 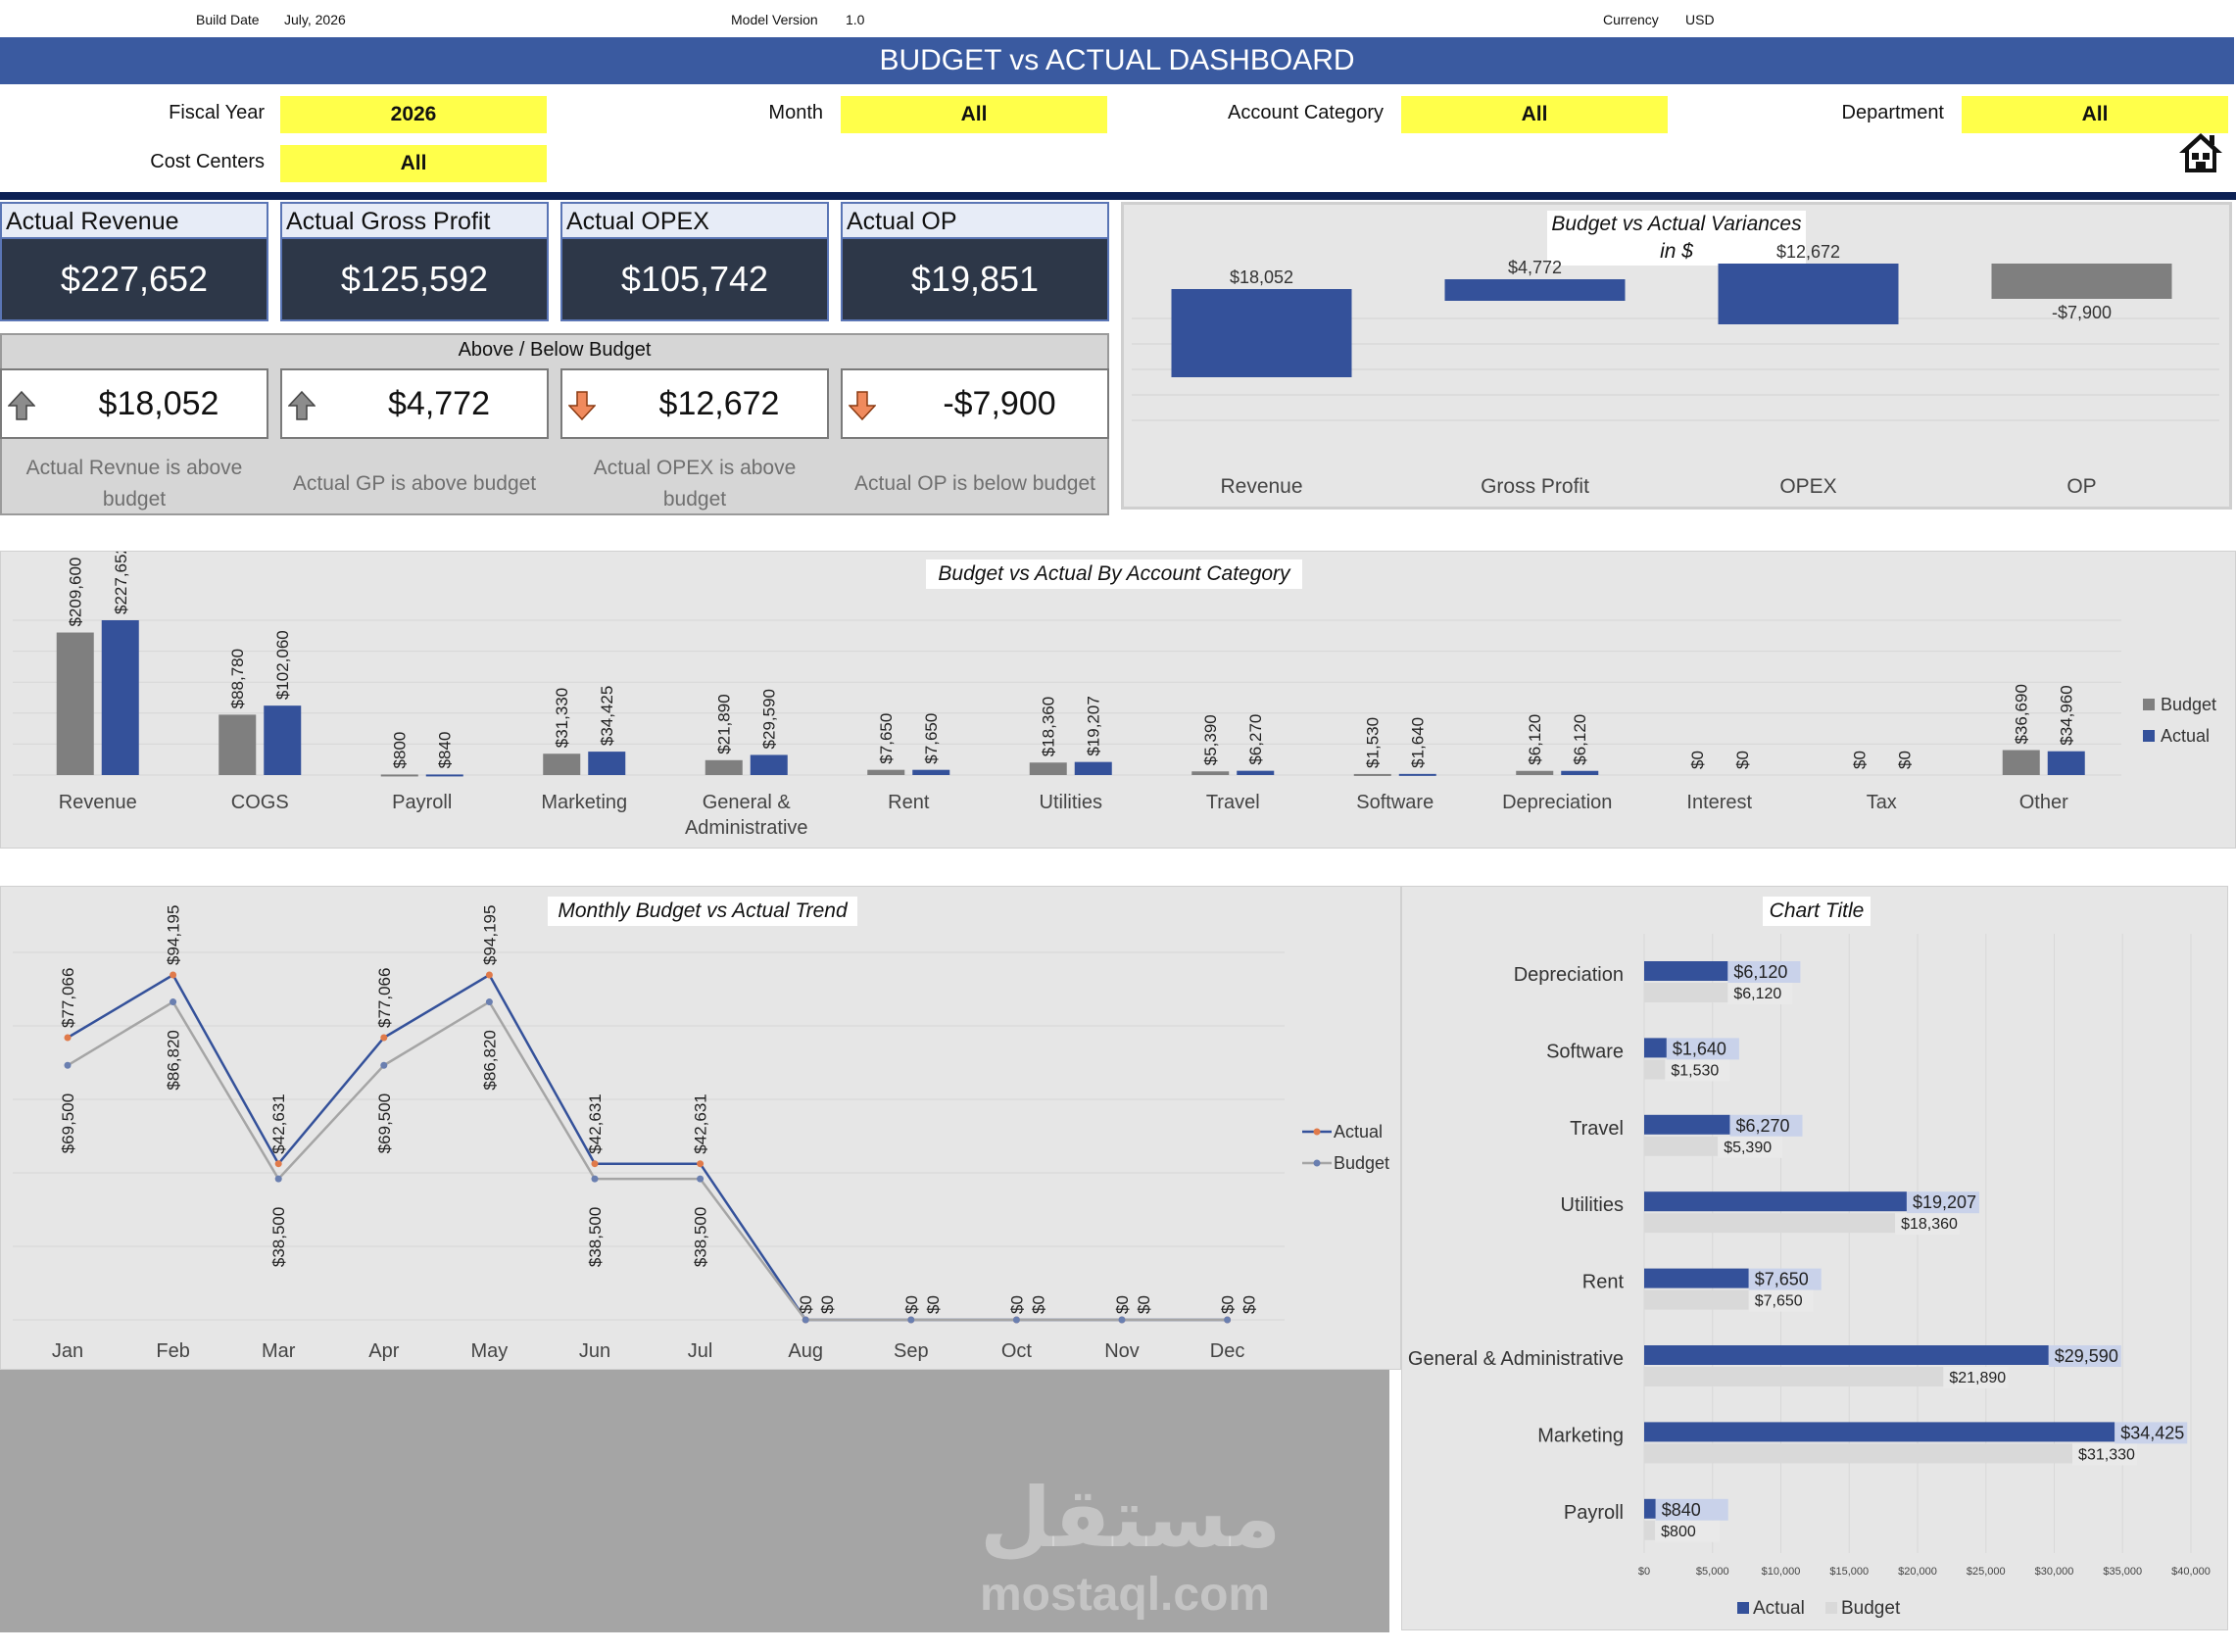 I want to click on cost-centers-filter: All, so click(x=413, y=163).